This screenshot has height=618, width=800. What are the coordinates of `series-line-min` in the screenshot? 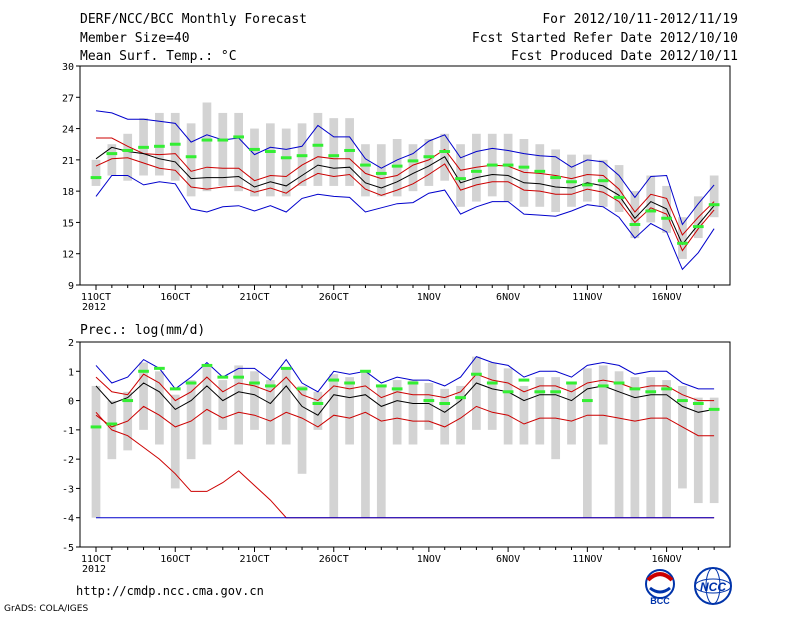 It's located at (405, 223).